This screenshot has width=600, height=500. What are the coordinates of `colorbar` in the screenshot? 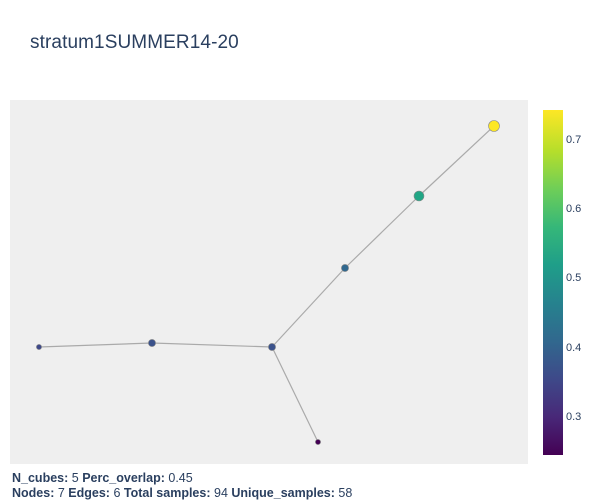 It's located at (553, 282).